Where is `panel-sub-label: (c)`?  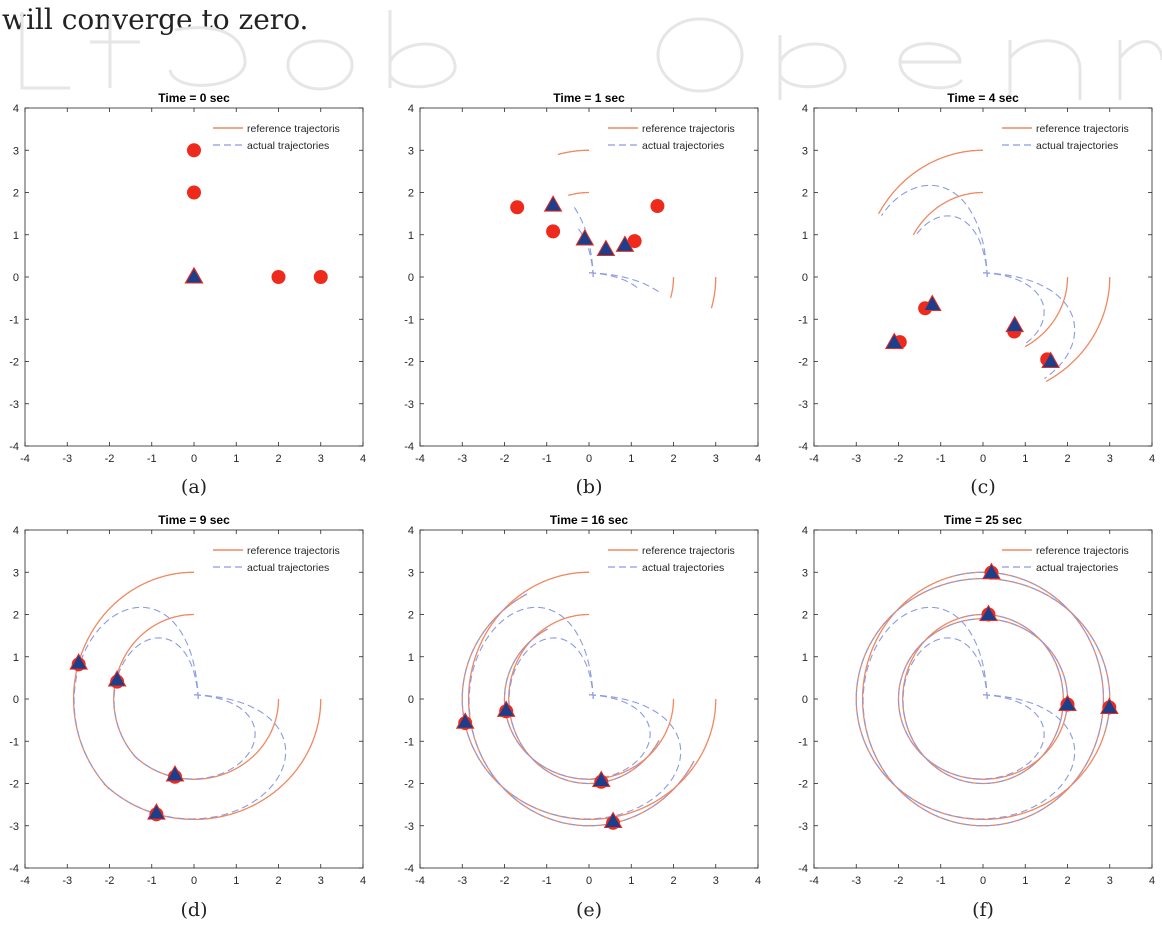 panel-sub-label: (c) is located at coordinates (982, 487).